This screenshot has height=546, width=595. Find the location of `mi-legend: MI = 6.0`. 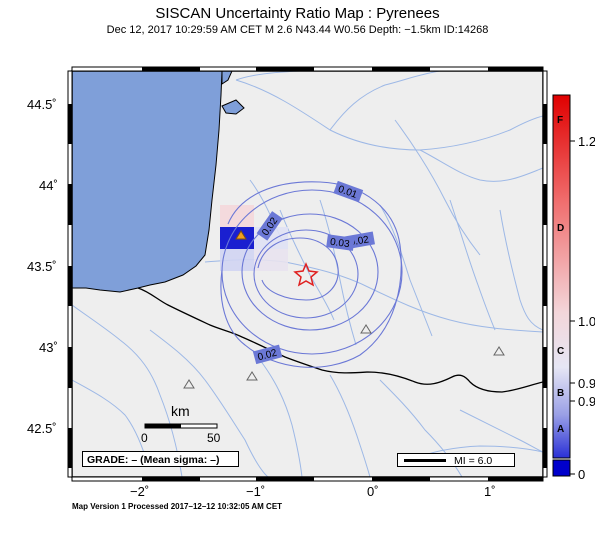

mi-legend: MI = 6.0 is located at coordinates (456, 460).